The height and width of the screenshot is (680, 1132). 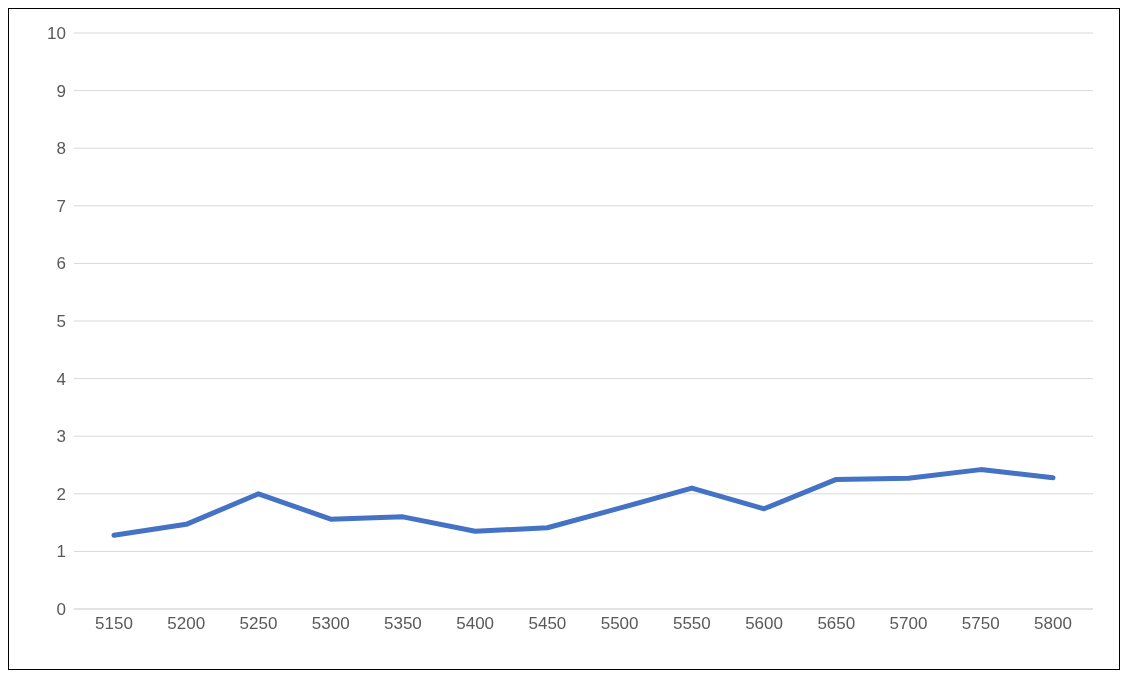 What do you see at coordinates (980, 624) in the screenshot?
I see `x-tick-label: 5750` at bounding box center [980, 624].